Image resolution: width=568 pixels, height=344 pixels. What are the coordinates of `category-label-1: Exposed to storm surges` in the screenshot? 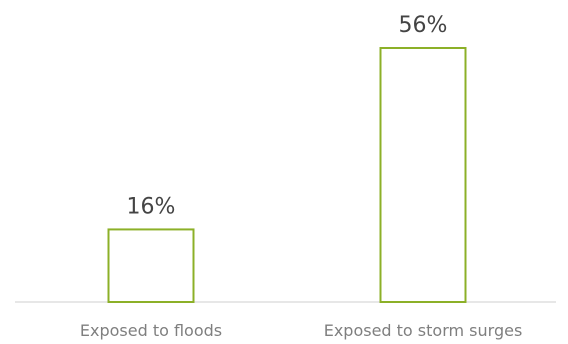 It's located at (423, 330).